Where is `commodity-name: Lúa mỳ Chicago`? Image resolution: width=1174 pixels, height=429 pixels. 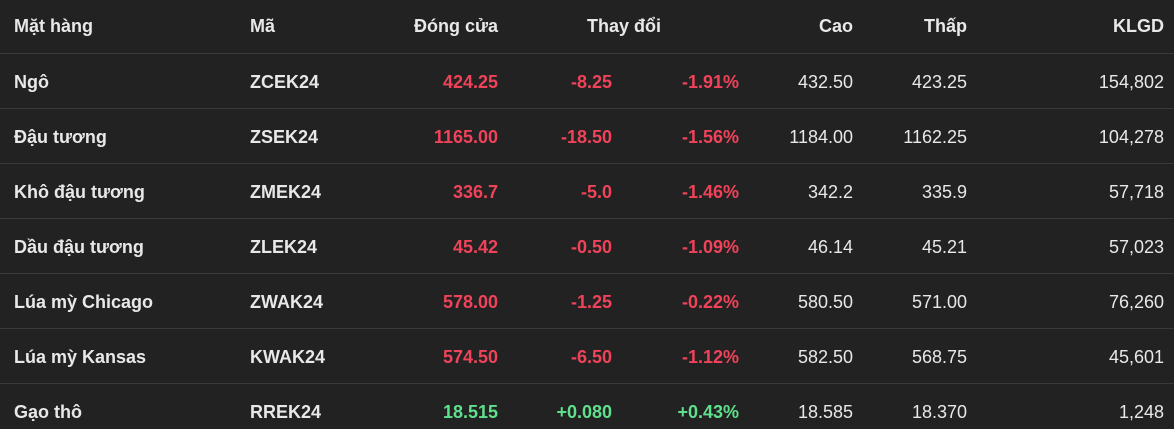
commodity-name: Lúa mỳ Chicago is located at coordinates (84, 302).